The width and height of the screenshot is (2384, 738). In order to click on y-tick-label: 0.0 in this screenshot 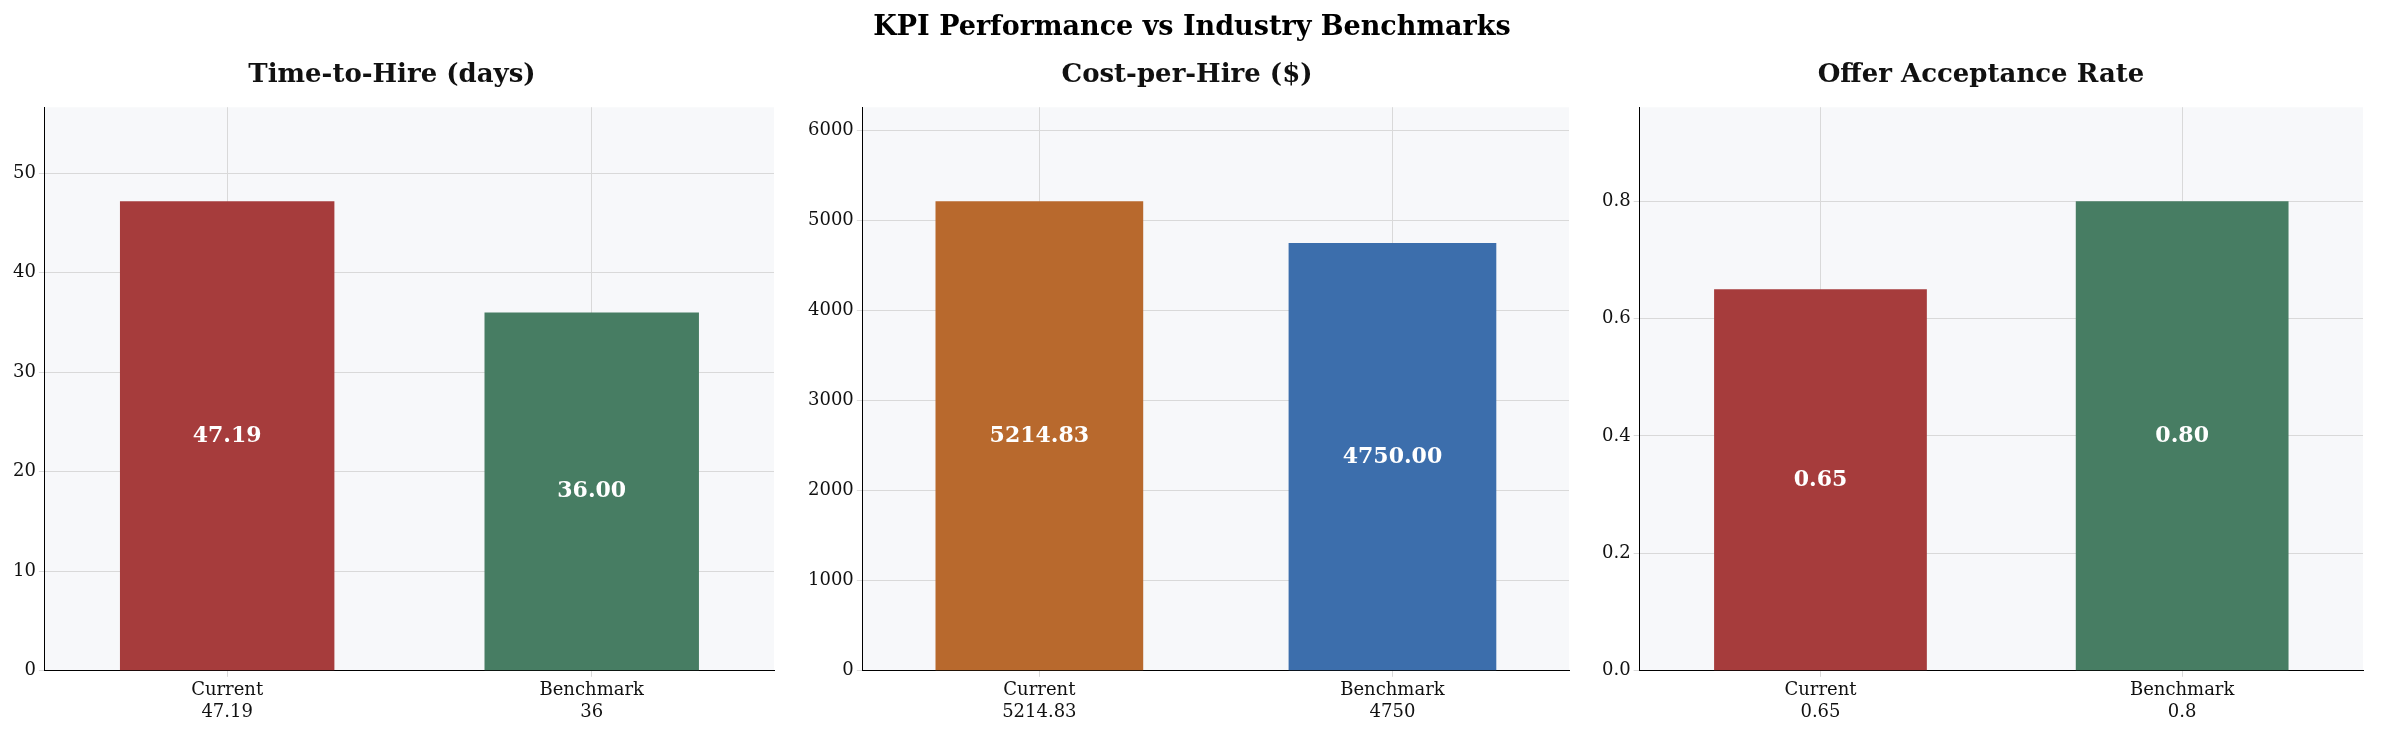, I will do `click(1616, 669)`.